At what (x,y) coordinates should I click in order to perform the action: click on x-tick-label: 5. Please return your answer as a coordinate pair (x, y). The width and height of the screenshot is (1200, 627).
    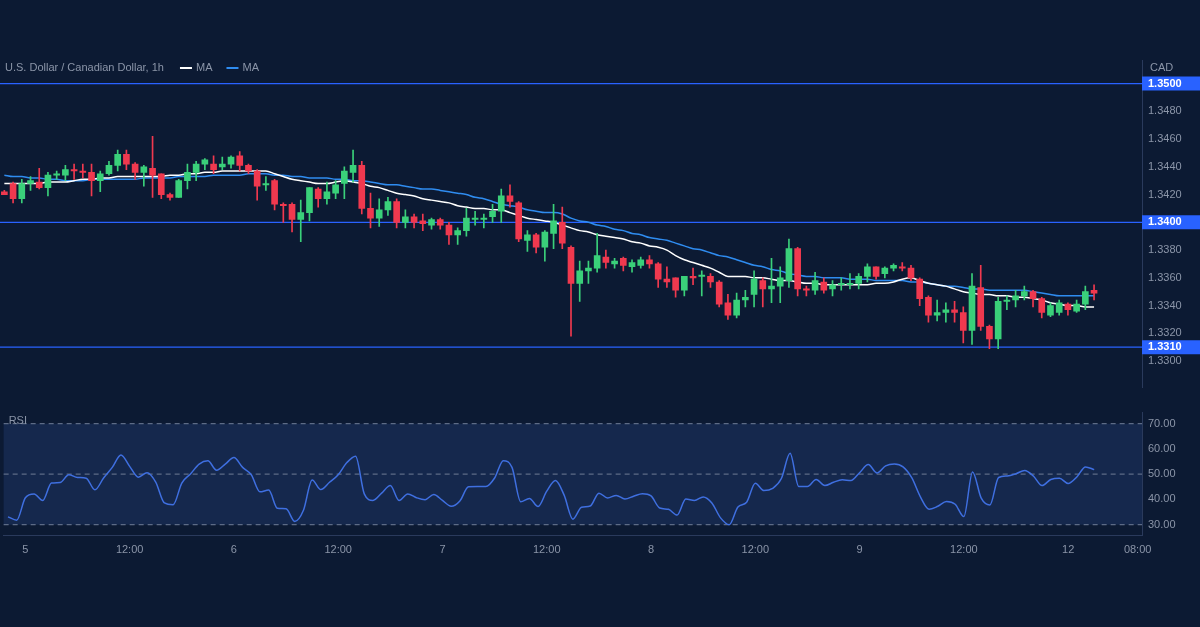
    Looking at the image, I should click on (25, 549).